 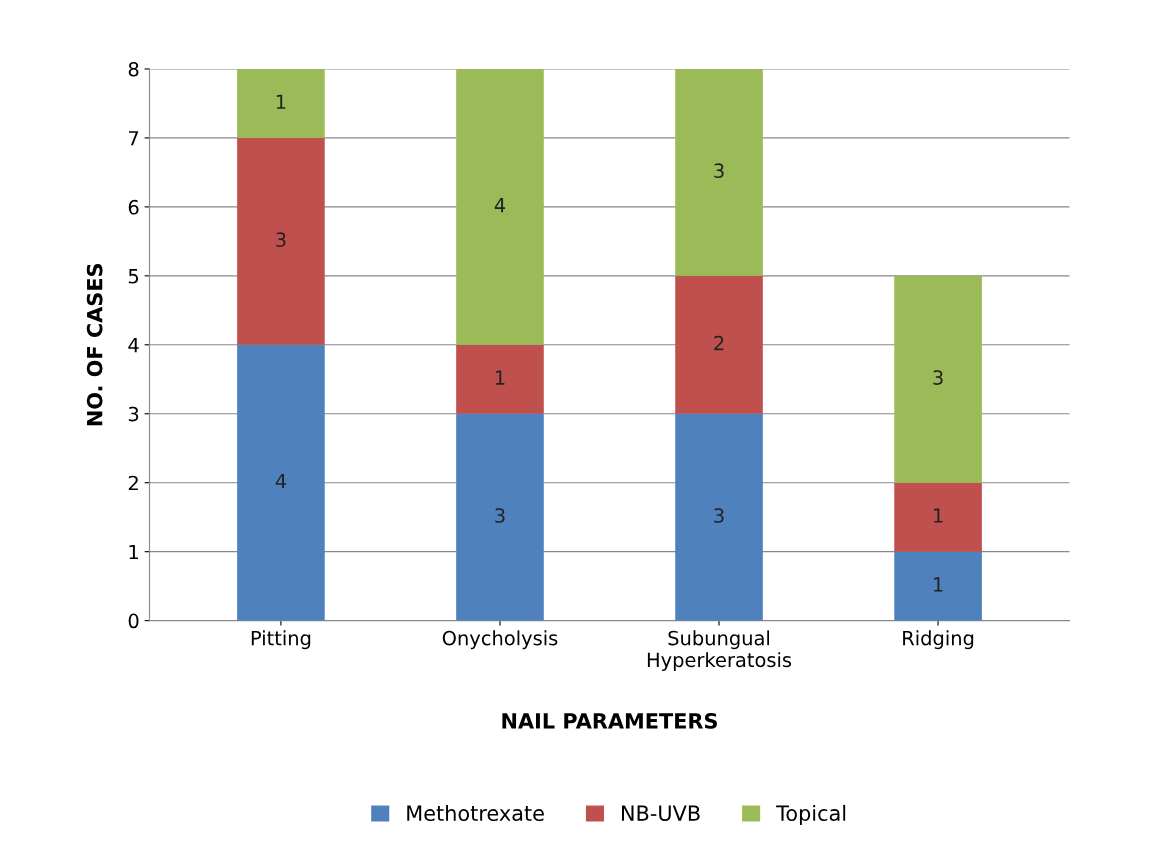 What do you see at coordinates (609, 720) in the screenshot?
I see `x-axis-title: NAIL PARAMETERS` at bounding box center [609, 720].